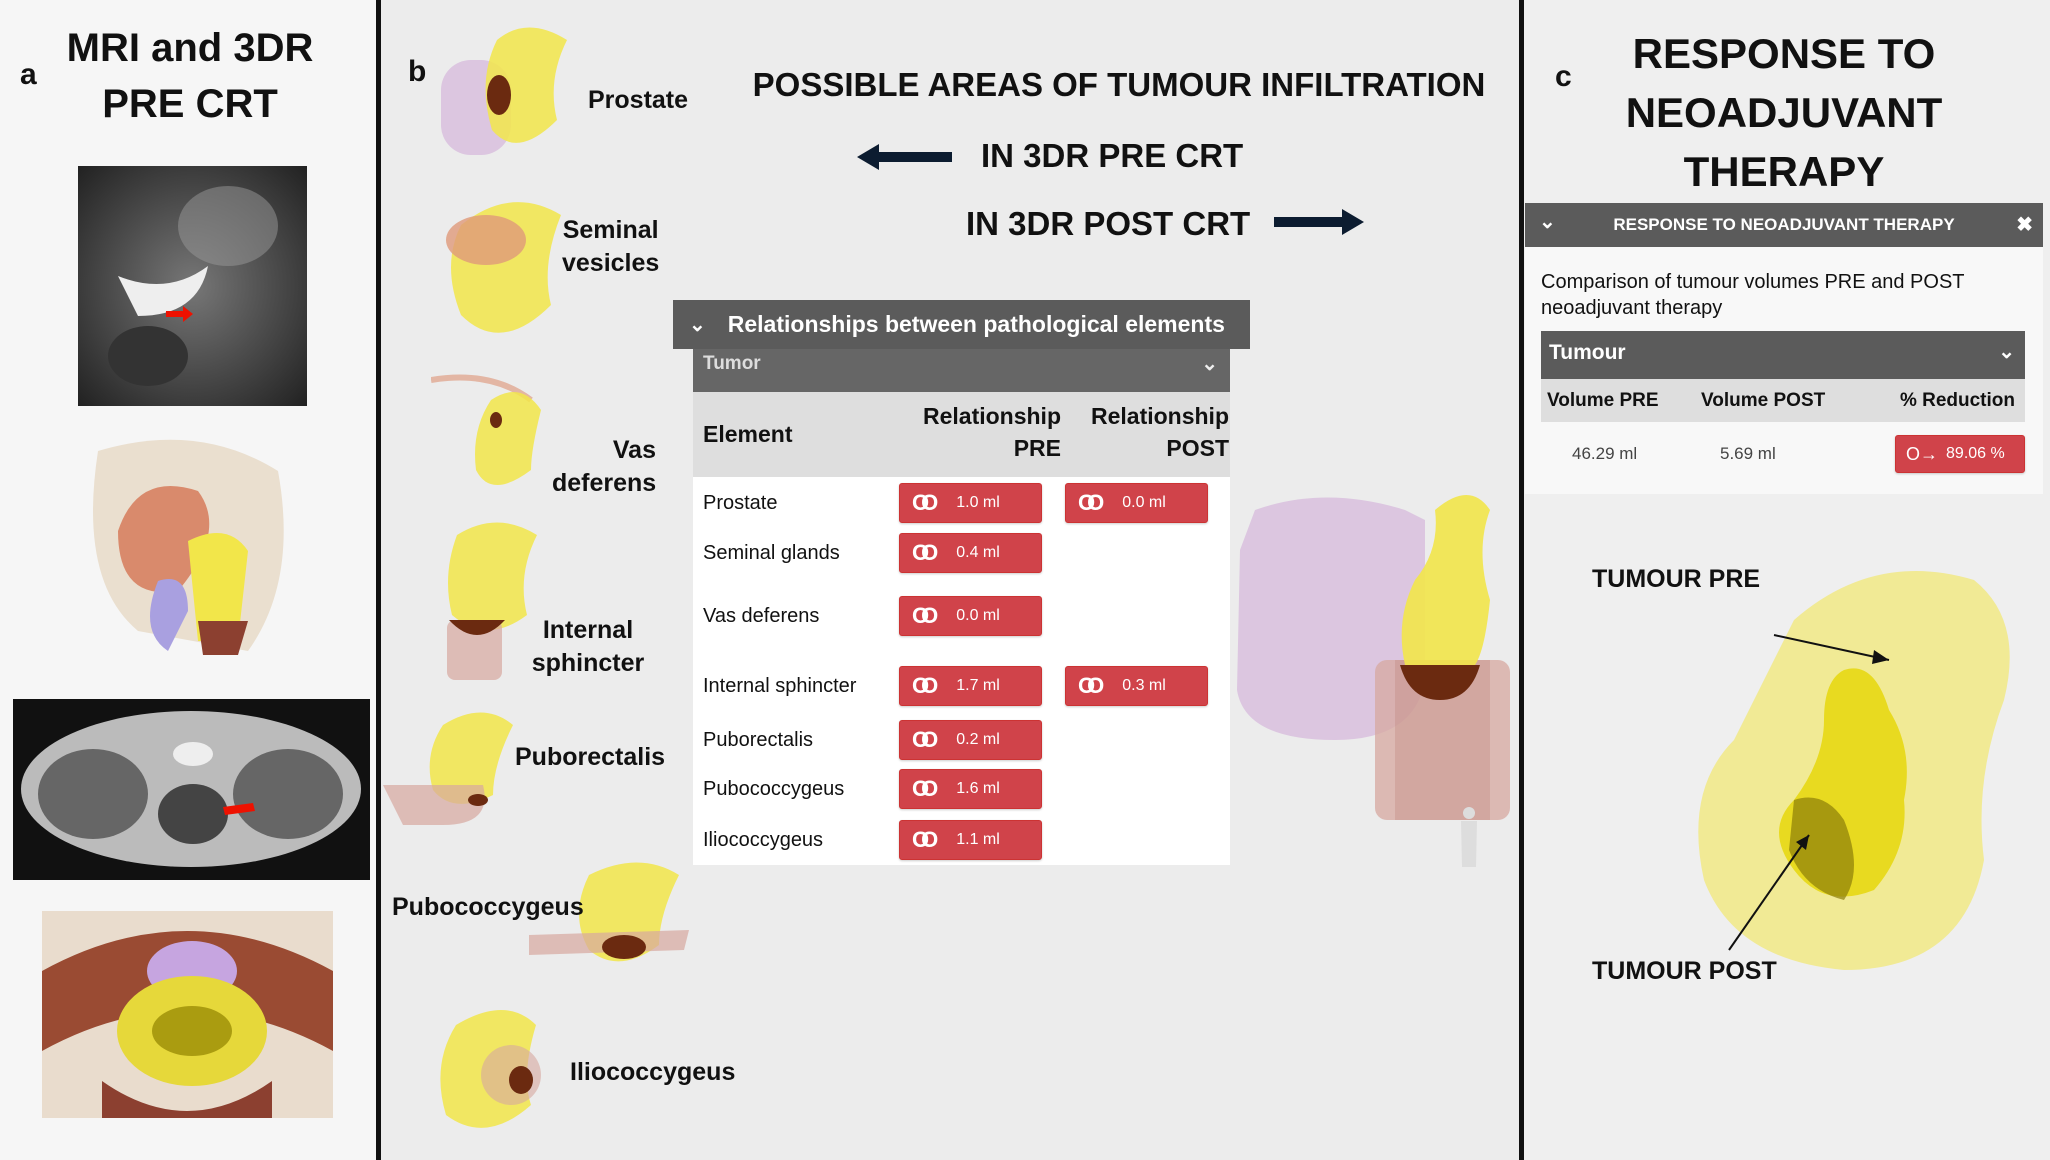 The height and width of the screenshot is (1160, 2050). What do you see at coordinates (1159, 432) in the screenshot?
I see `column-header-post: Relationship POST` at bounding box center [1159, 432].